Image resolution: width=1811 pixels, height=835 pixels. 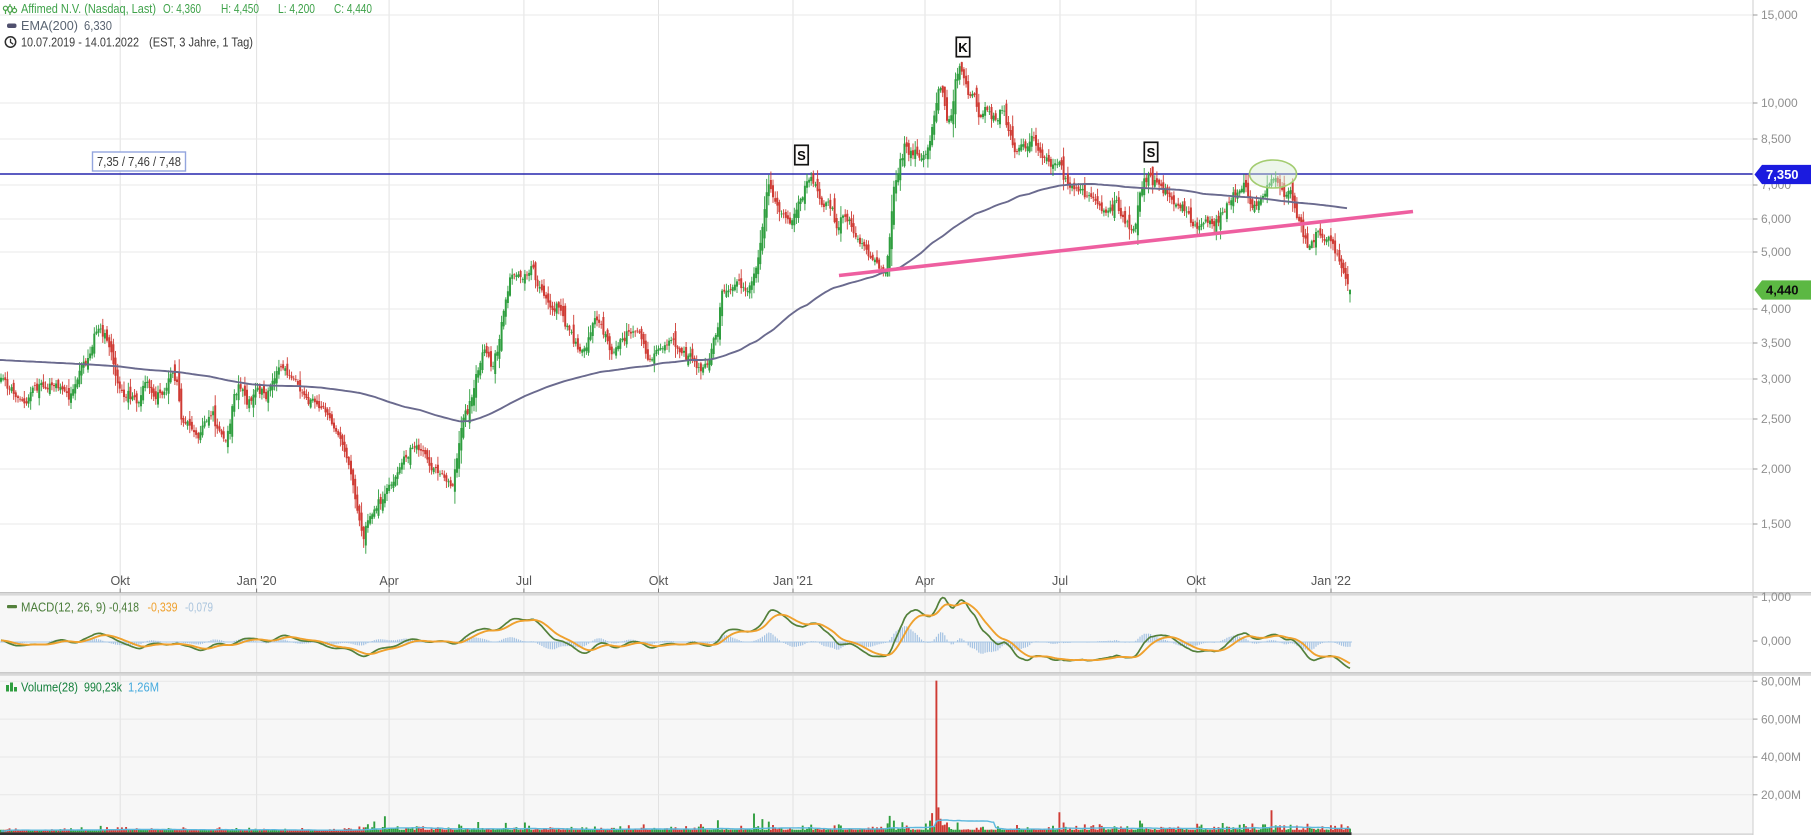 What do you see at coordinates (1779, 103) in the screenshot?
I see `svg-text: 10,000` at bounding box center [1779, 103].